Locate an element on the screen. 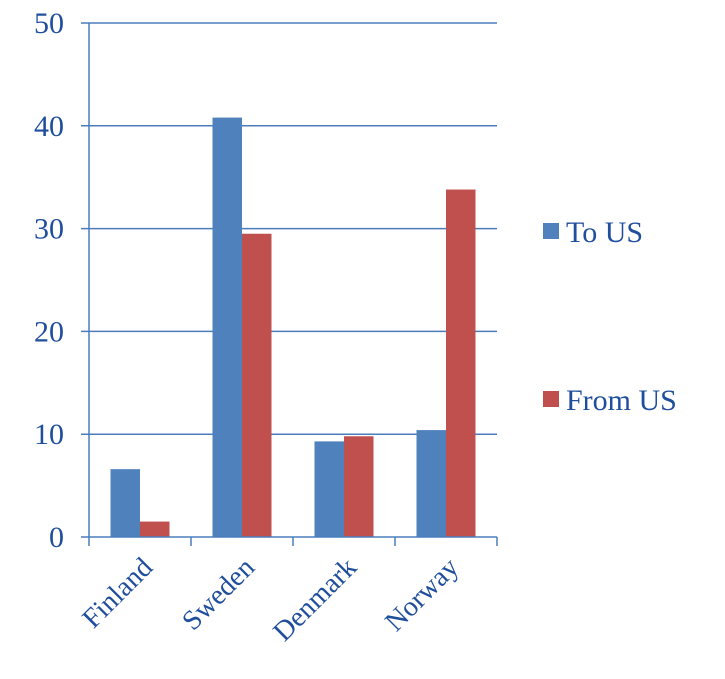 The height and width of the screenshot is (679, 725). x-tick-label: Sweden is located at coordinates (218, 594).